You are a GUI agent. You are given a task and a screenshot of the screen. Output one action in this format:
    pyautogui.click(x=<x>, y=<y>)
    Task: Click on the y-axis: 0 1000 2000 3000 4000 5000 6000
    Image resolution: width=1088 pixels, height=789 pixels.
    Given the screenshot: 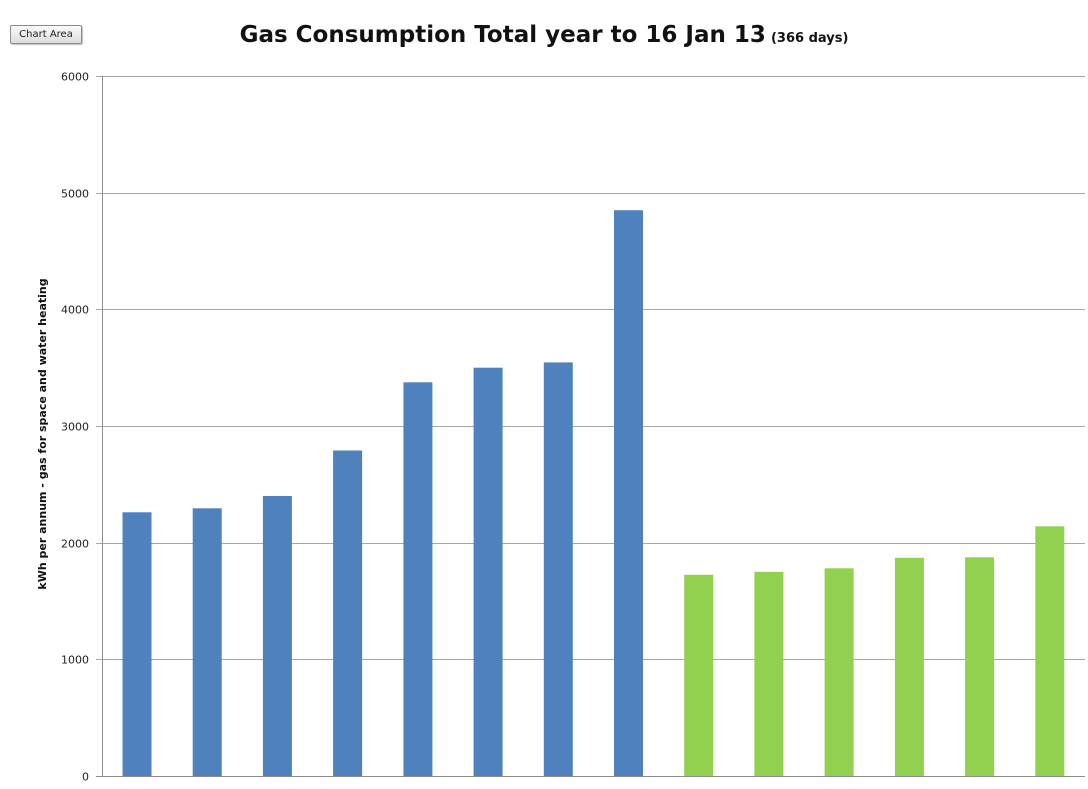 What is the action you would take?
    pyautogui.click(x=82, y=427)
    